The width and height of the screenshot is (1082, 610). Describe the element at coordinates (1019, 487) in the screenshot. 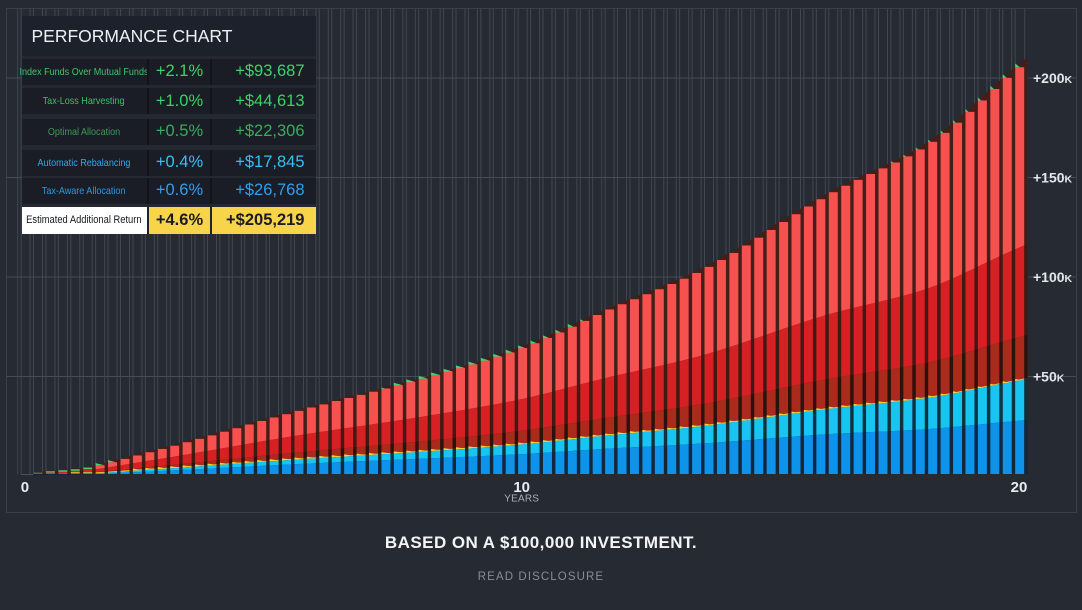

I see `svg-text: 20` at that location.